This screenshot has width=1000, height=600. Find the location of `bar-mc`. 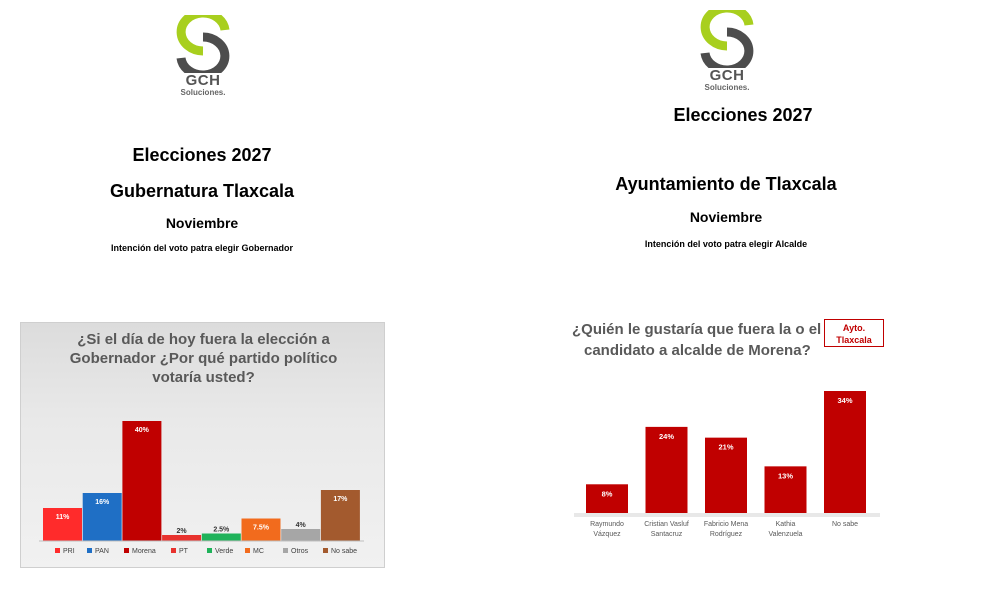

bar-mc is located at coordinates (261, 529).